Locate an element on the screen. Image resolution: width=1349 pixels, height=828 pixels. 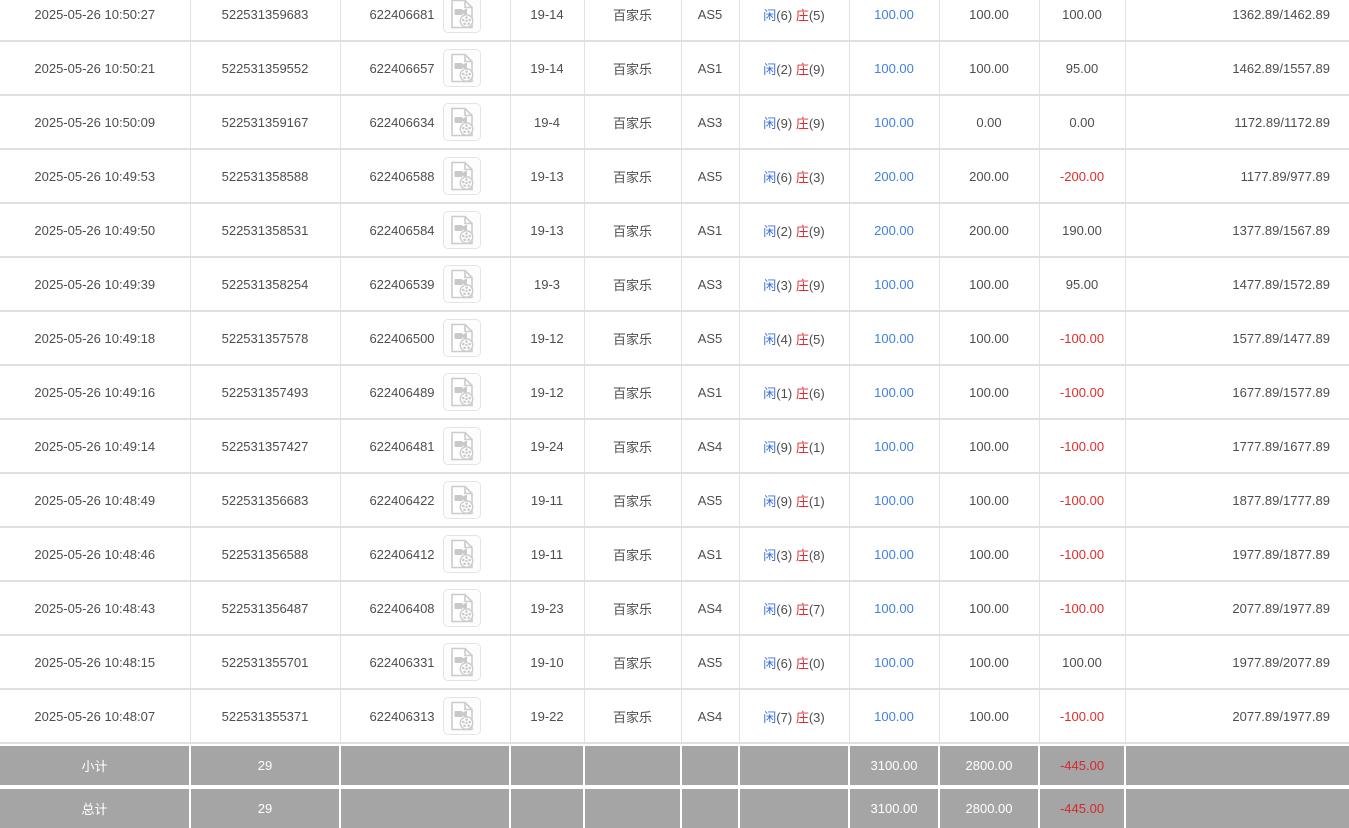
cell-balance: 1577.89/1477.89 is located at coordinates (1237, 338).